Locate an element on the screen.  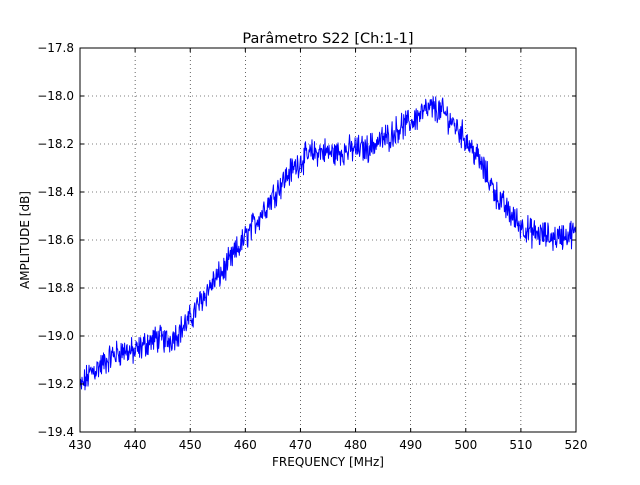
x-axis-label: FREQUENCY [MHz] is located at coordinates (328, 462).